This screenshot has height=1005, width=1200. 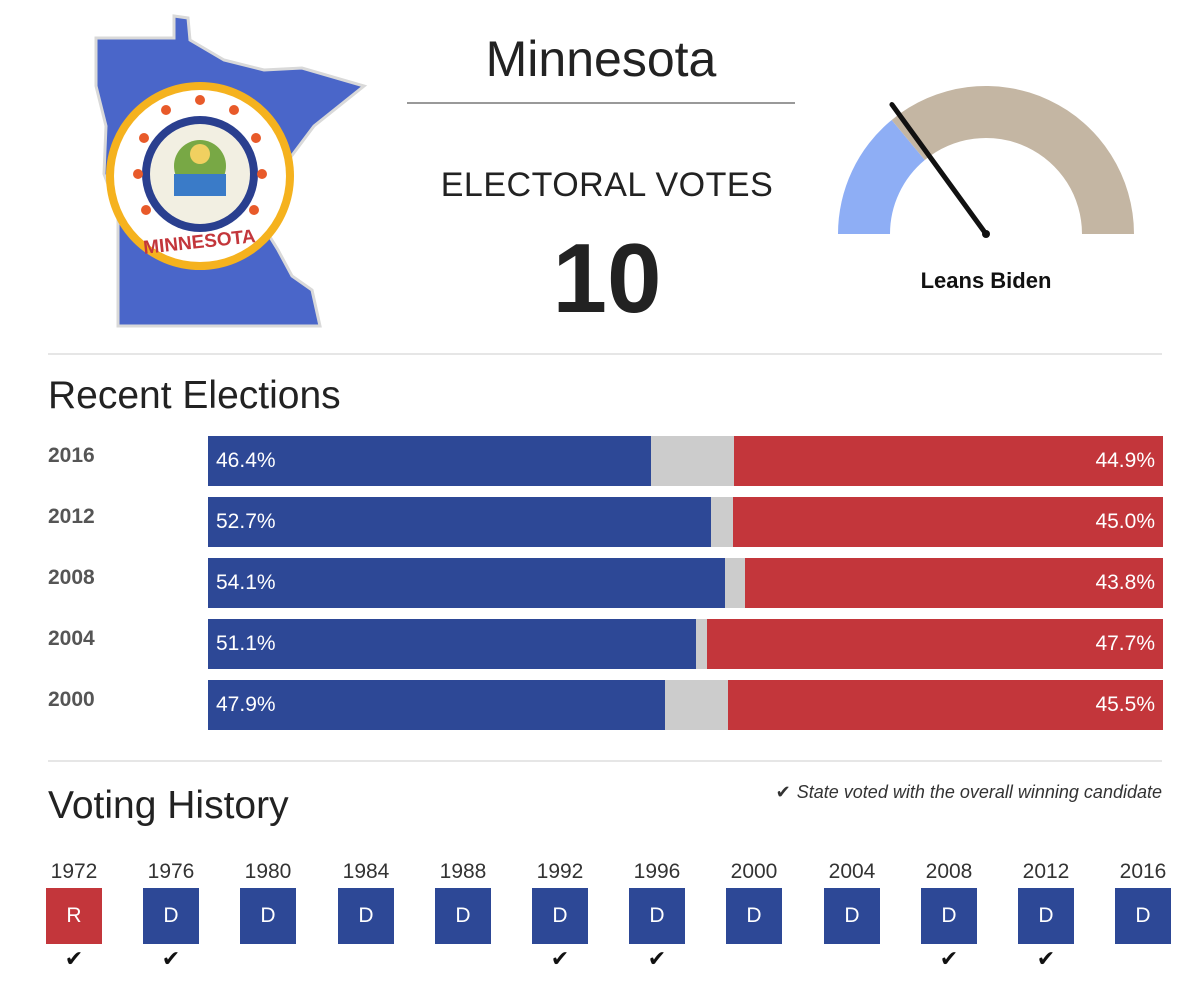 I want to click on history-entry: 2012 D ✔, so click(x=1046, y=916).